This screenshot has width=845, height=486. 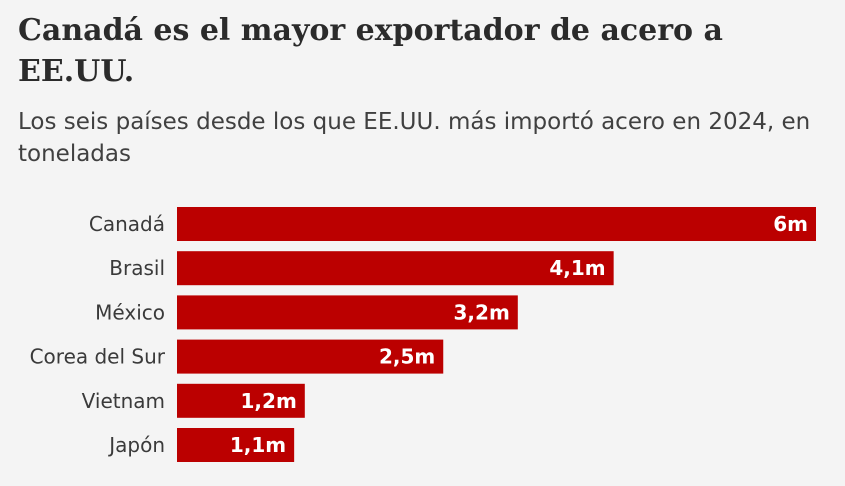 What do you see at coordinates (790, 224) in the screenshot?
I see `data-label-0: 6m` at bounding box center [790, 224].